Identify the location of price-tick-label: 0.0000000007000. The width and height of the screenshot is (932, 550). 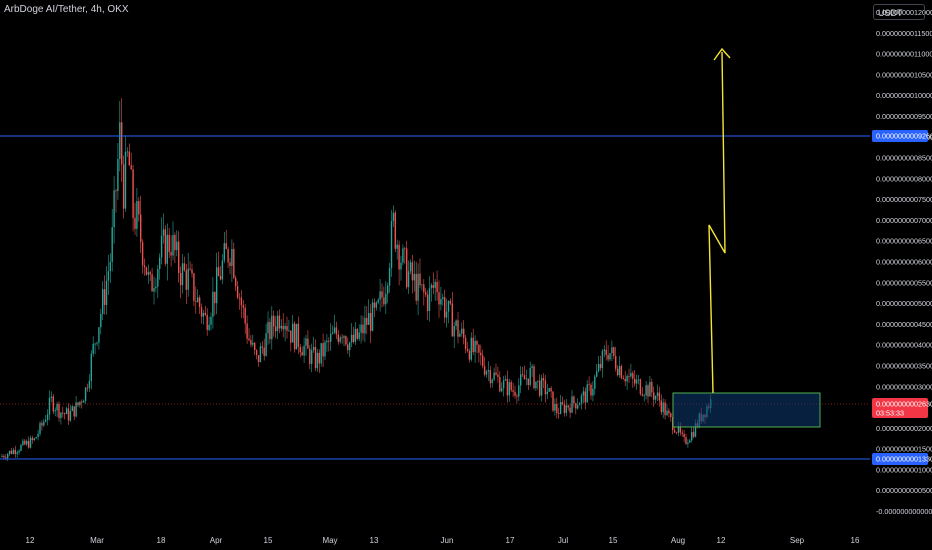
(904, 220).